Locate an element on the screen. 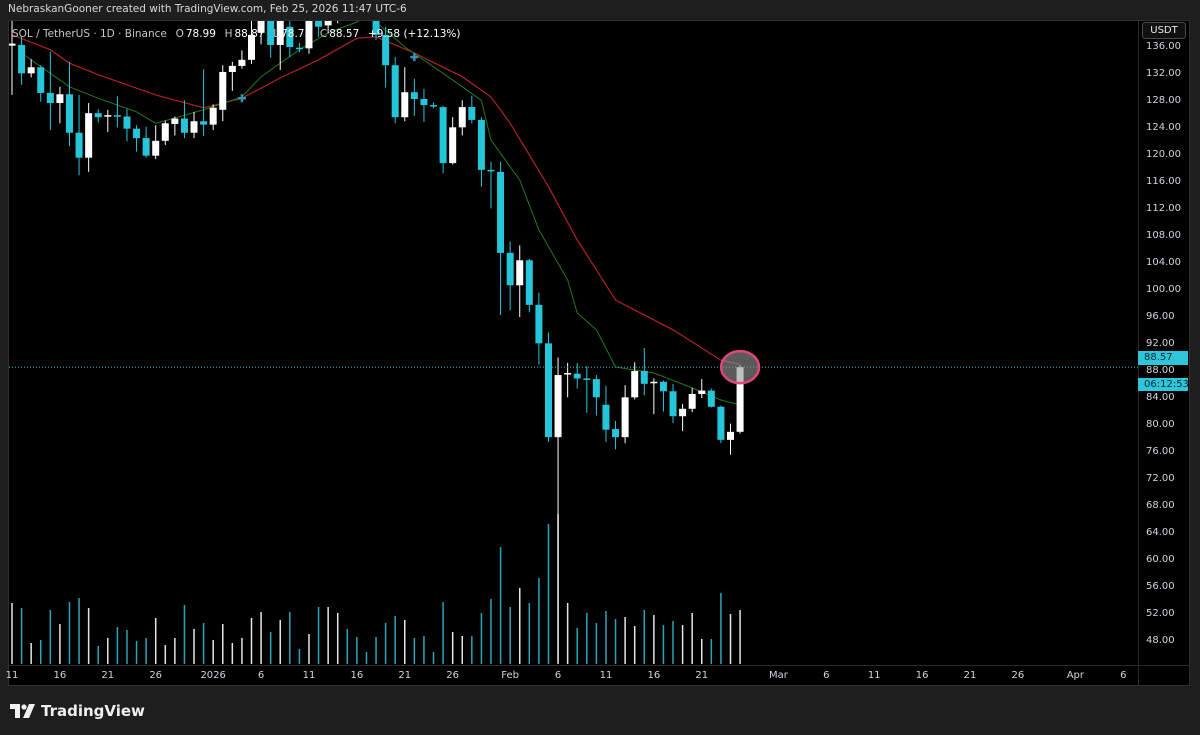 The width and height of the screenshot is (1200, 735). close-value: 88.57 is located at coordinates (344, 34).